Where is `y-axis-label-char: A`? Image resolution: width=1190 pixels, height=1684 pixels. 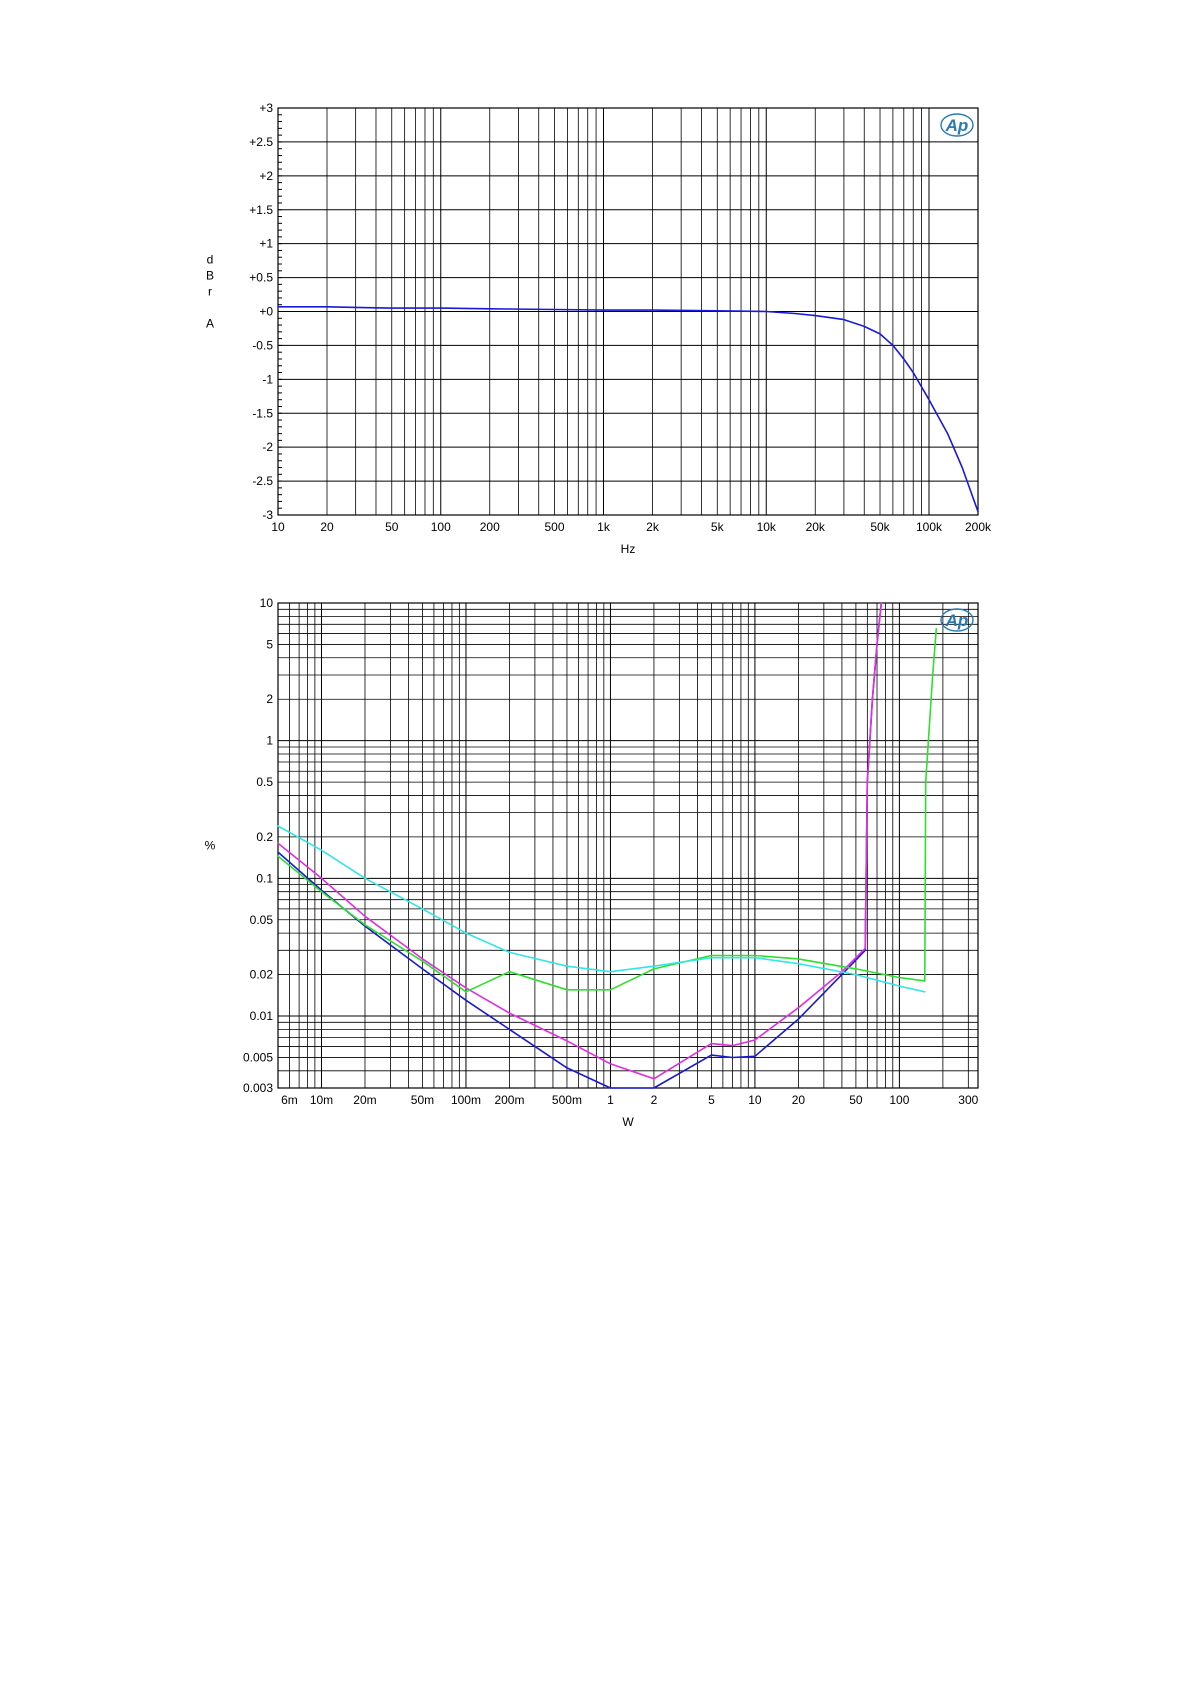
y-axis-label-char: A is located at coordinates (210, 324).